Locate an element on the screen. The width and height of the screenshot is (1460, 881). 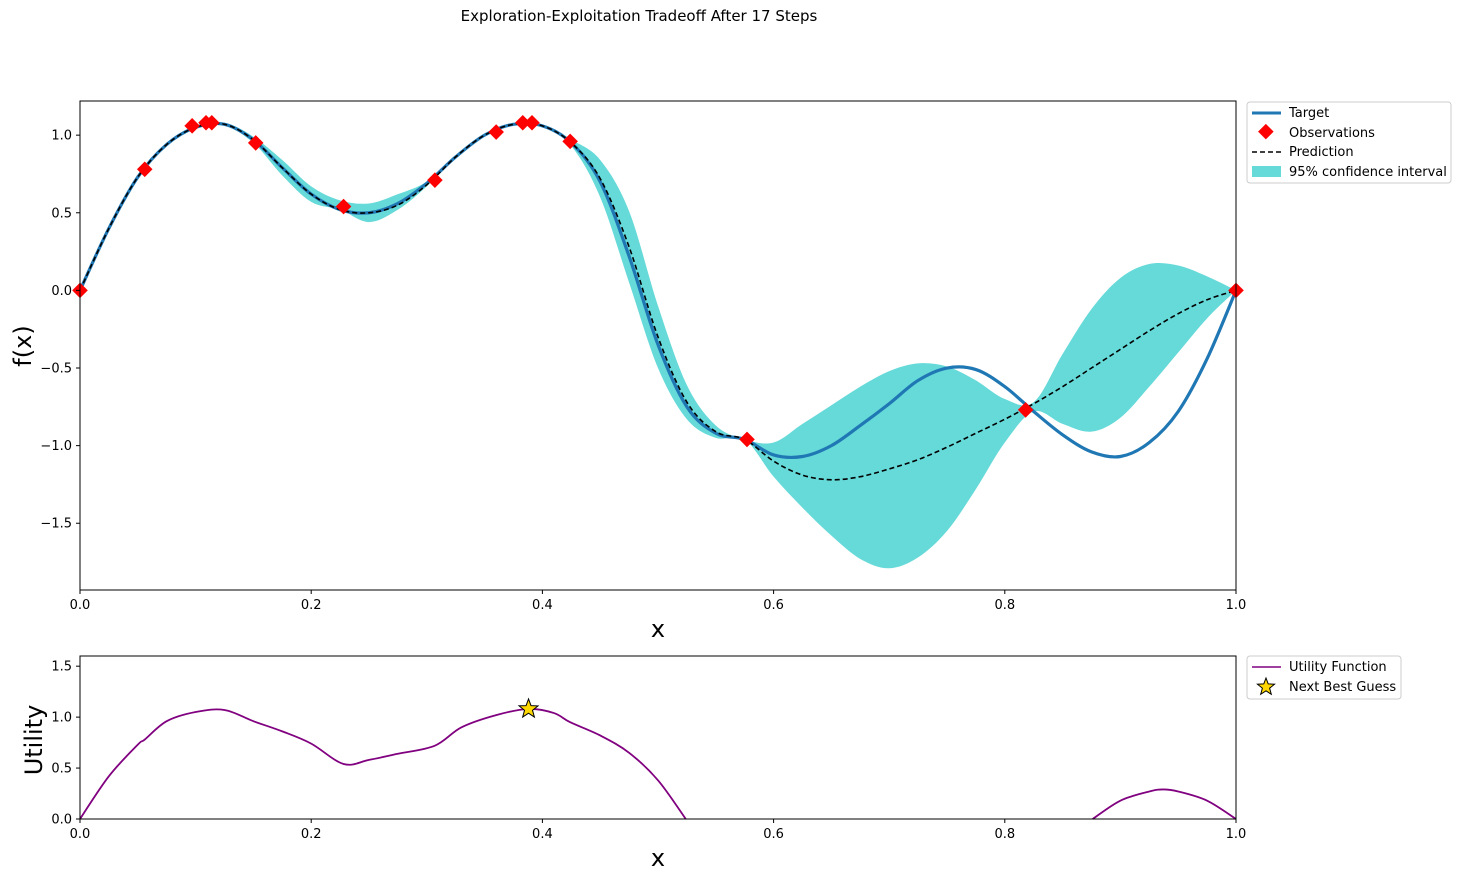
utility-line-layer is located at coordinates (658, 764).